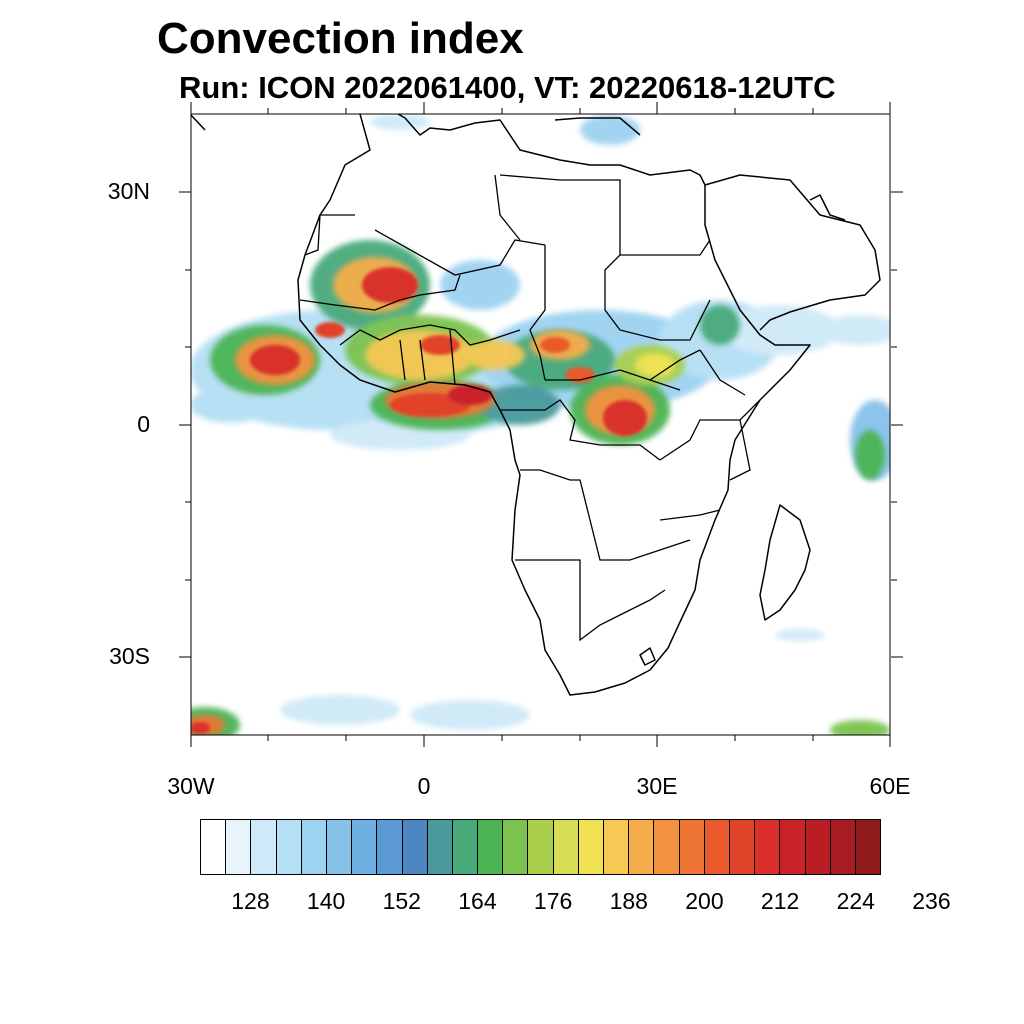 Image resolution: width=1024 pixels, height=1024 pixels. What do you see at coordinates (191, 786) in the screenshot?
I see `x-tick-label: 30W` at bounding box center [191, 786].